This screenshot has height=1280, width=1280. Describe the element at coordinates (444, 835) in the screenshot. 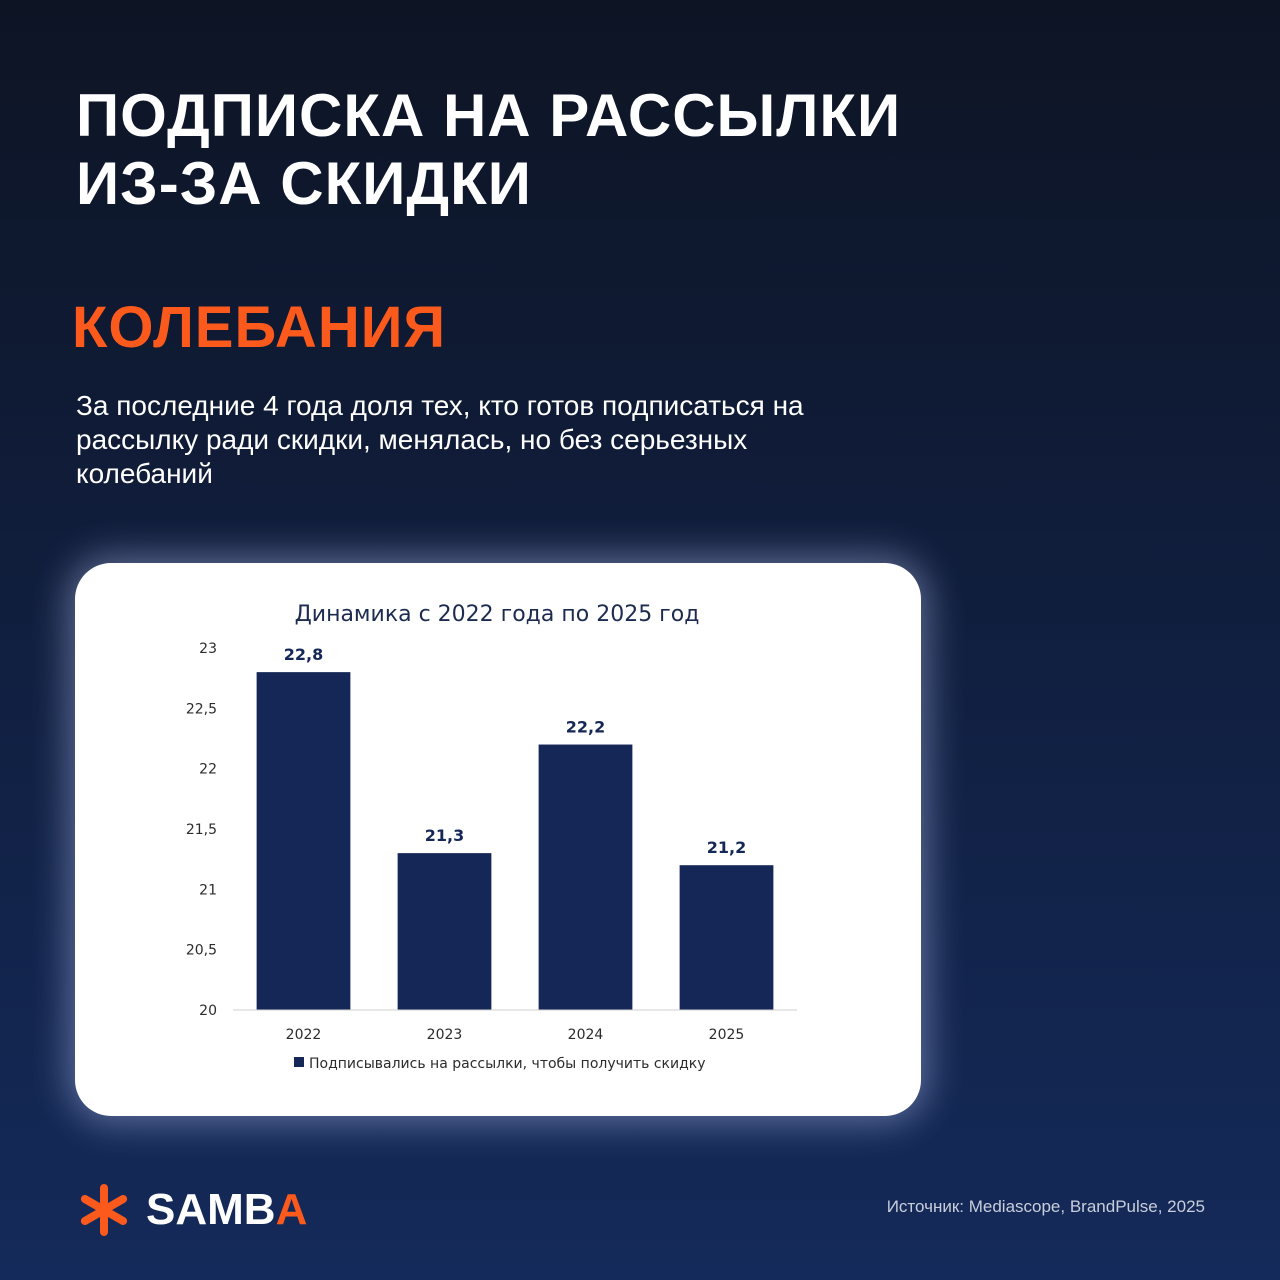

I see `data-label-2023: 21,3` at that location.